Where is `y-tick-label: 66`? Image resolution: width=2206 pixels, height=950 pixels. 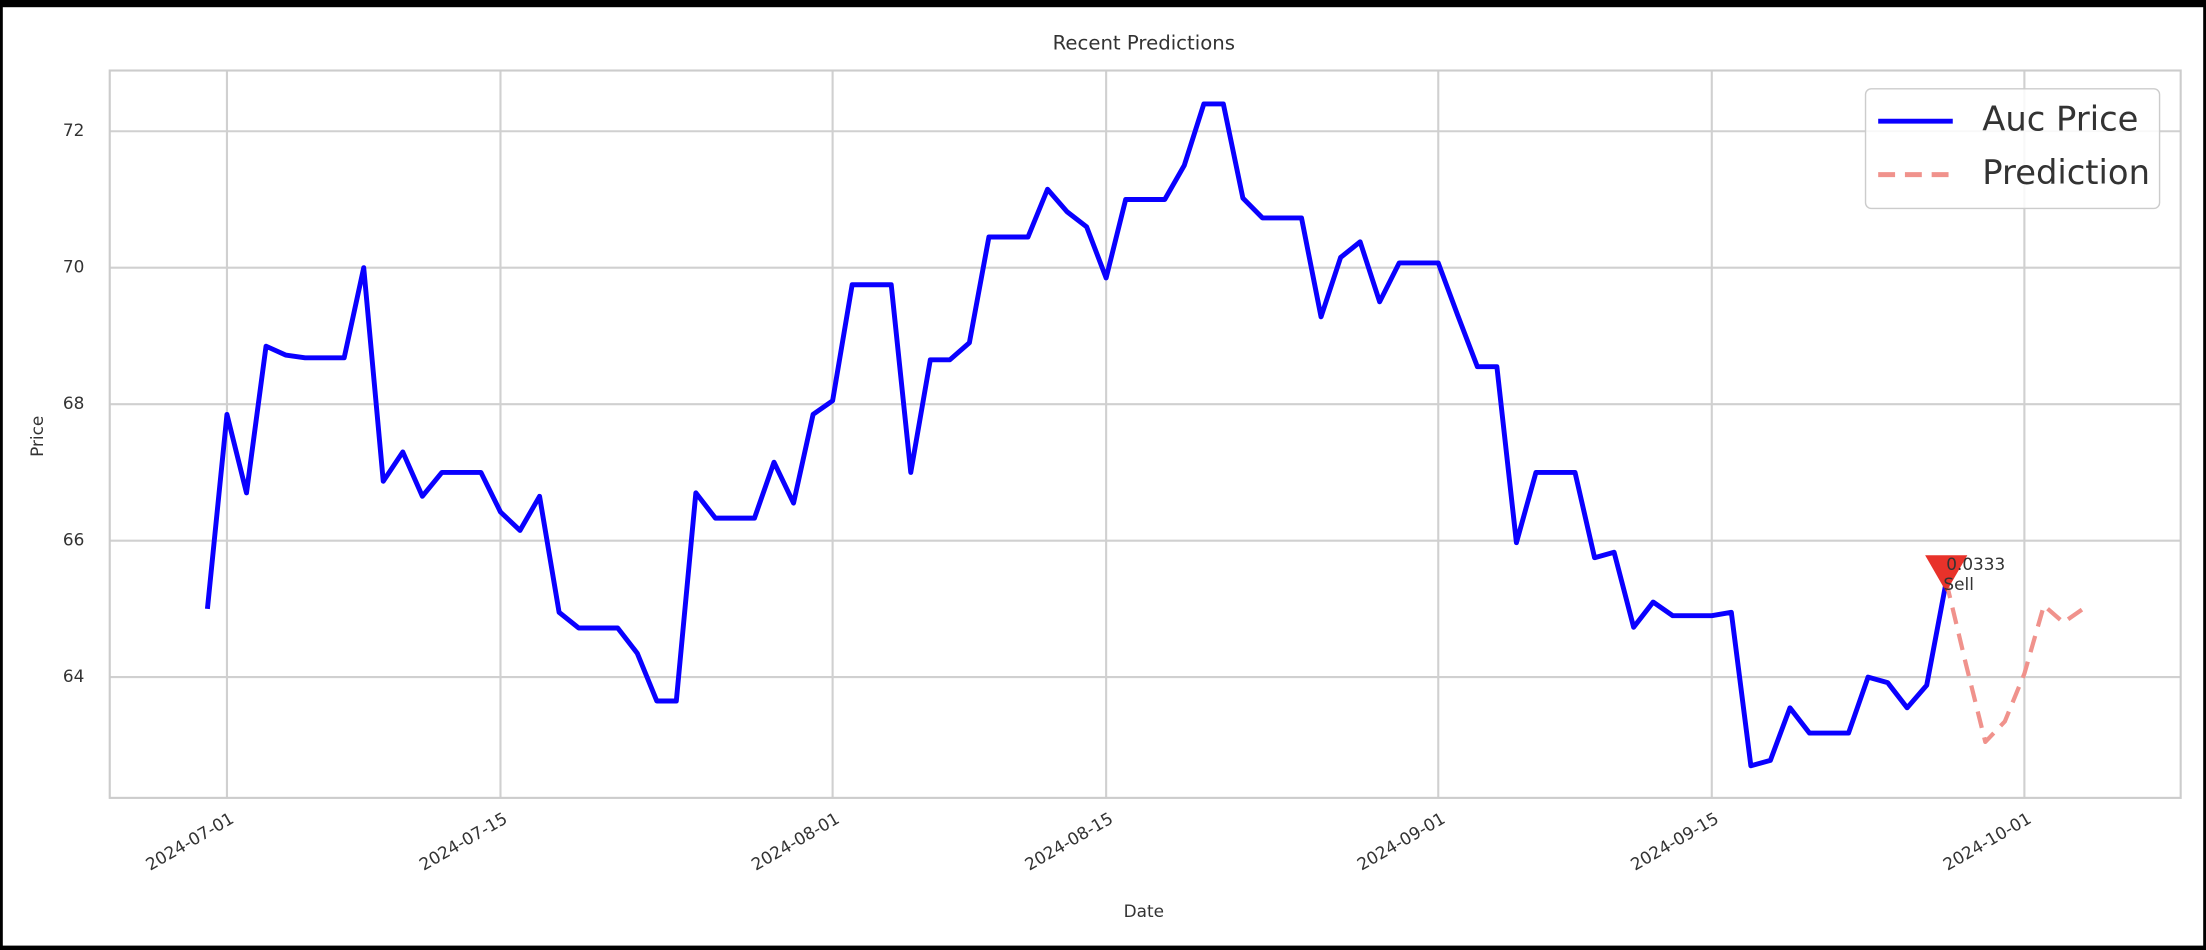 y-tick-label: 66 is located at coordinates (73, 540).